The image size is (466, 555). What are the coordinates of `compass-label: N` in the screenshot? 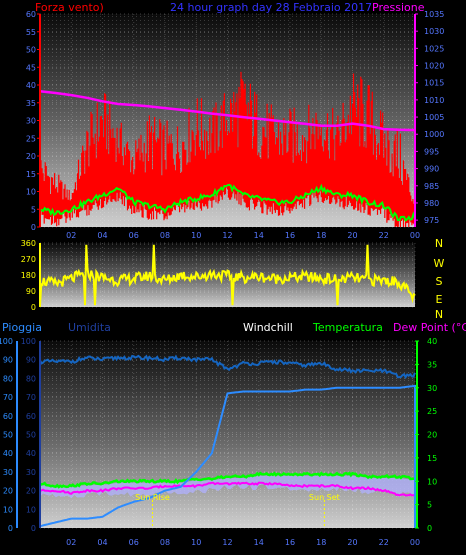 It's located at (439, 314).